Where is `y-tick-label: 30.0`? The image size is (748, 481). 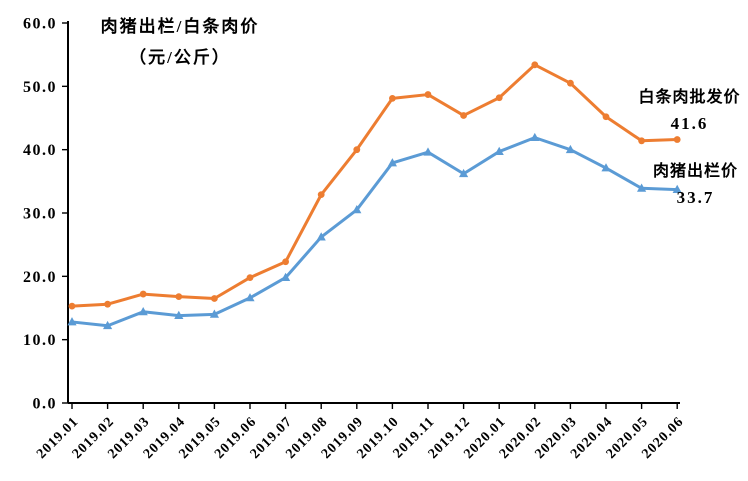 y-tick-label: 30.0 is located at coordinates (40, 214).